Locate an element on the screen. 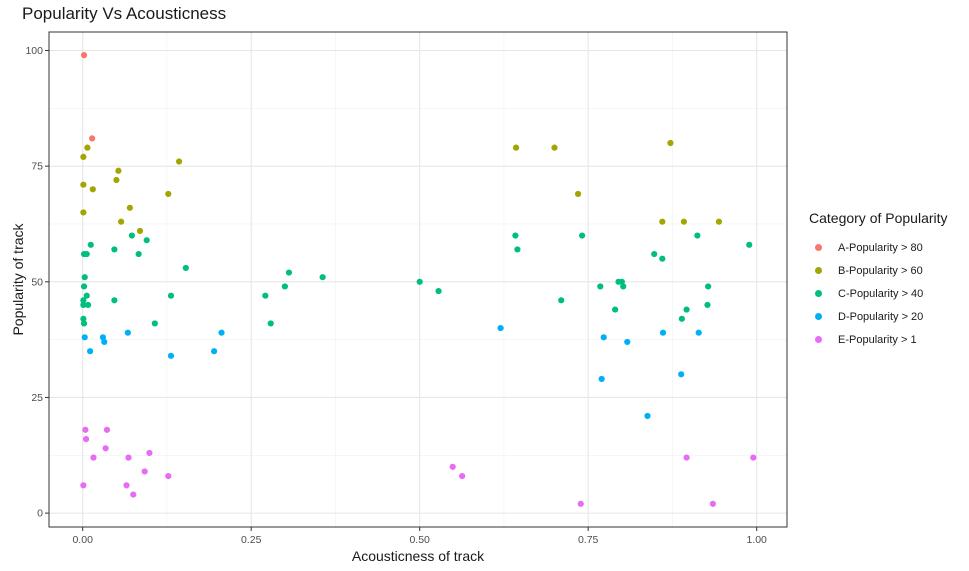 This screenshot has width=969, height=571. x-tick-label: 0.75 is located at coordinates (588, 540).